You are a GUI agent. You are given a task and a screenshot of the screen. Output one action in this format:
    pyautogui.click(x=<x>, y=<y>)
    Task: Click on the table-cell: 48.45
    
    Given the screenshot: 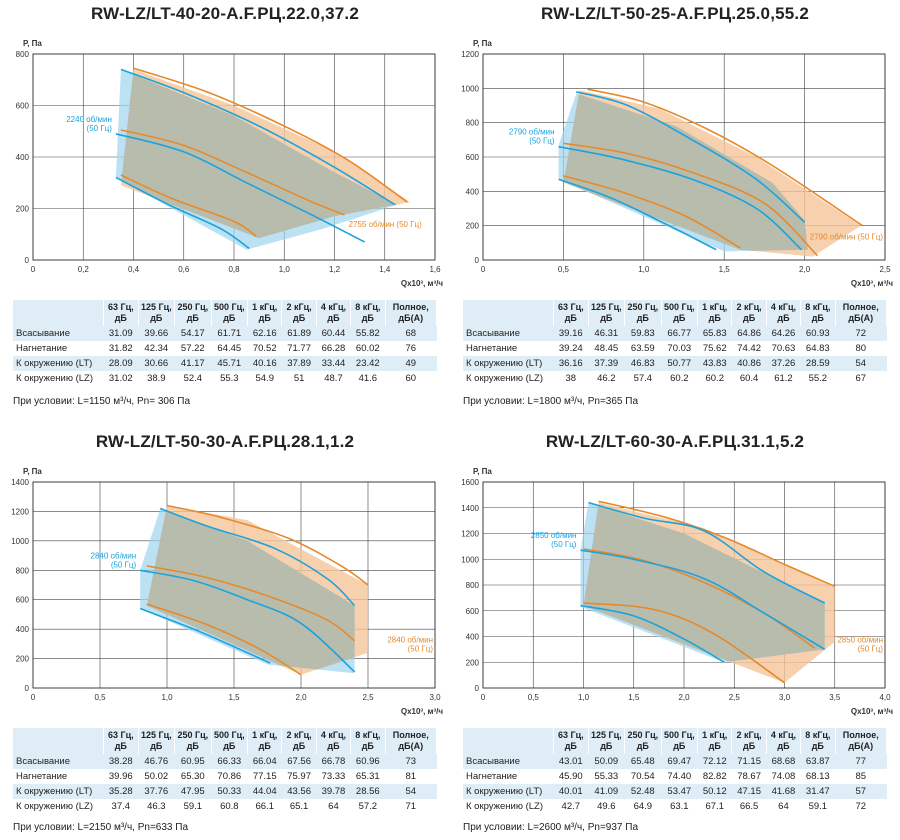 What is the action you would take?
    pyautogui.click(x=606, y=348)
    